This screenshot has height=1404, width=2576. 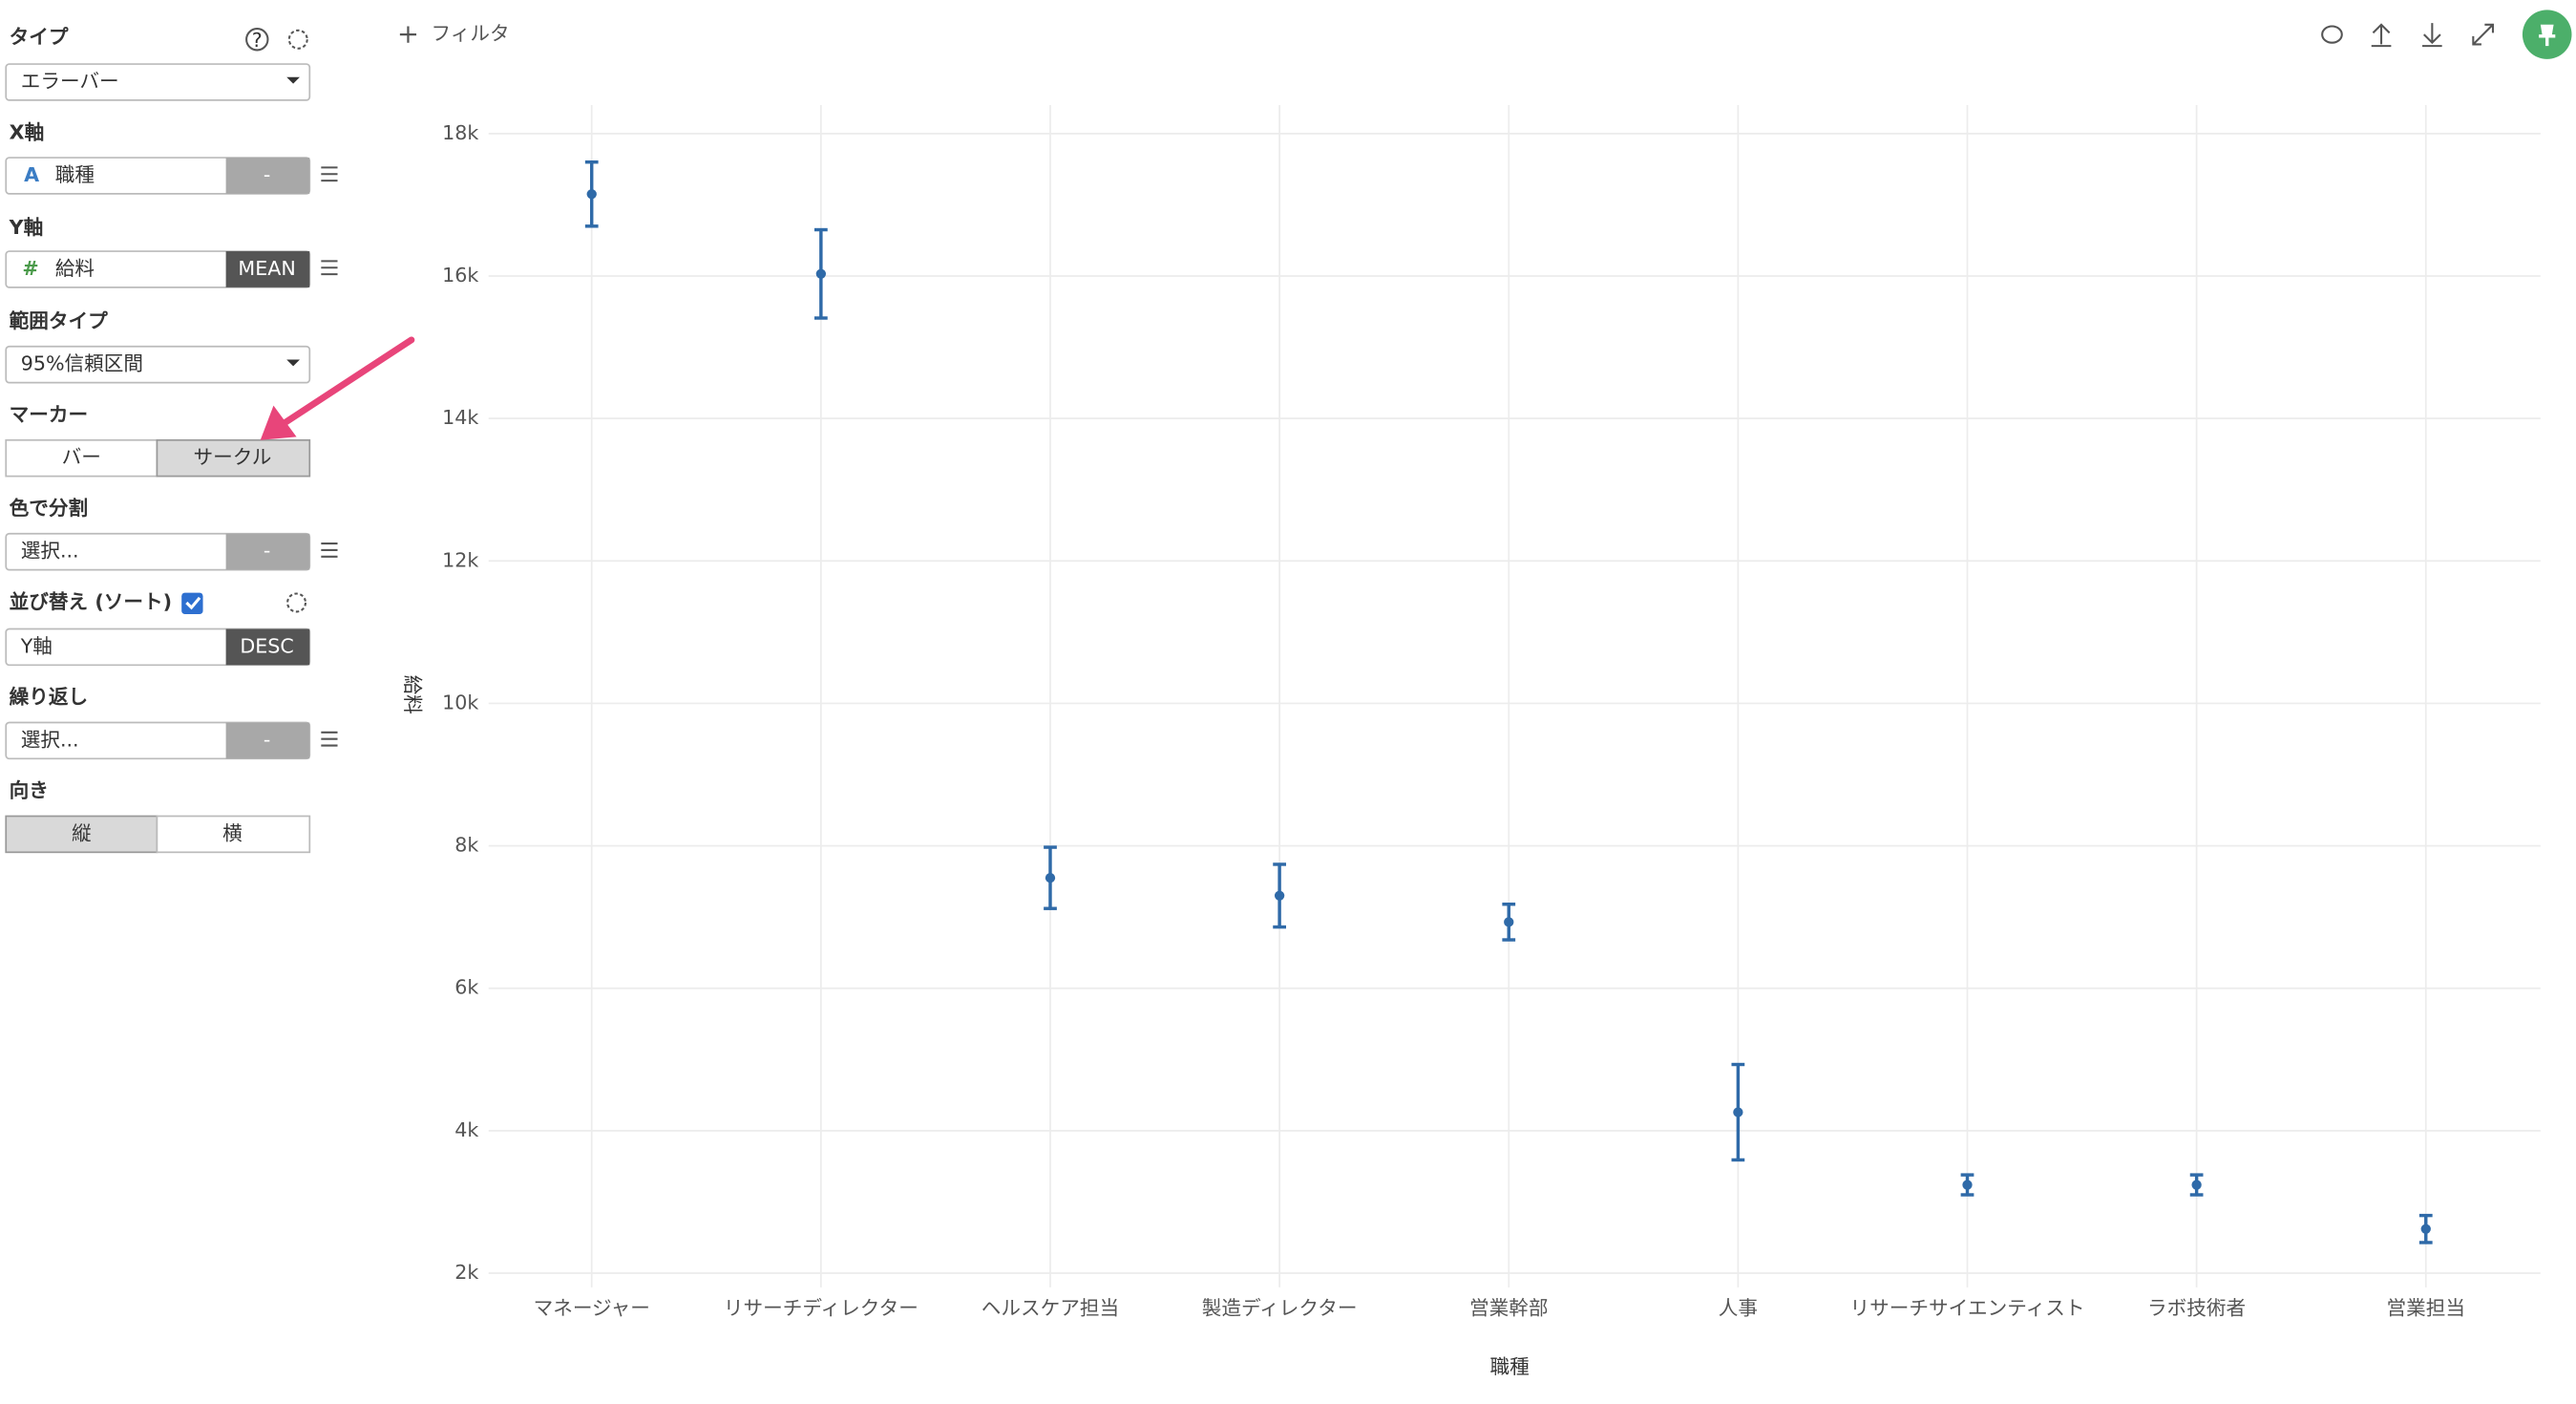 What do you see at coordinates (2432, 35) in the screenshot?
I see `download-icon` at bounding box center [2432, 35].